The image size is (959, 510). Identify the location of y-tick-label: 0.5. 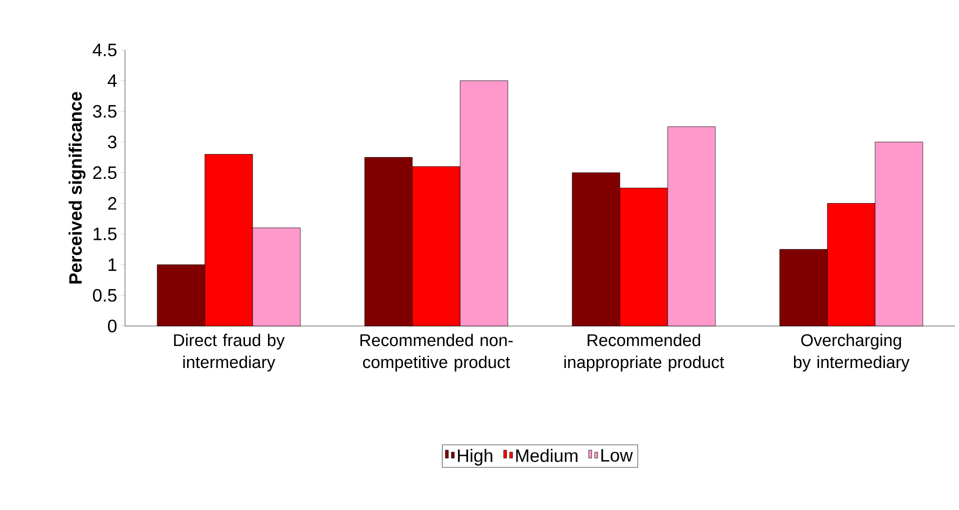
(104, 295).